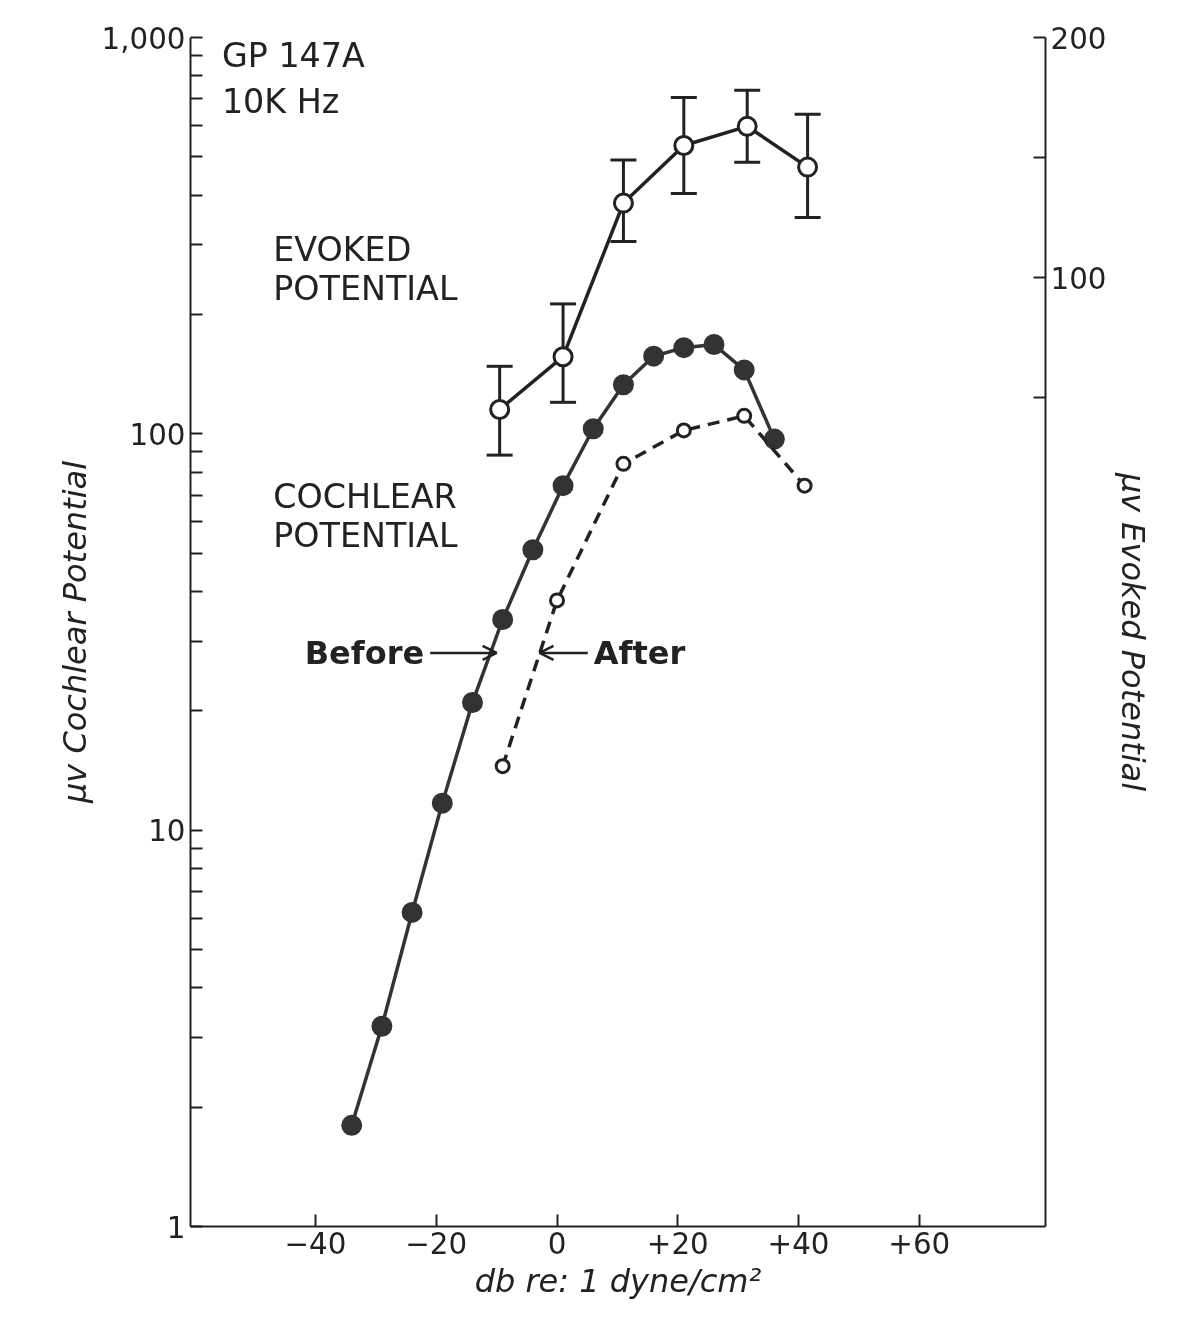  Describe the element at coordinates (293, 56) in the screenshot. I see `chart-title: GP 147A` at that location.